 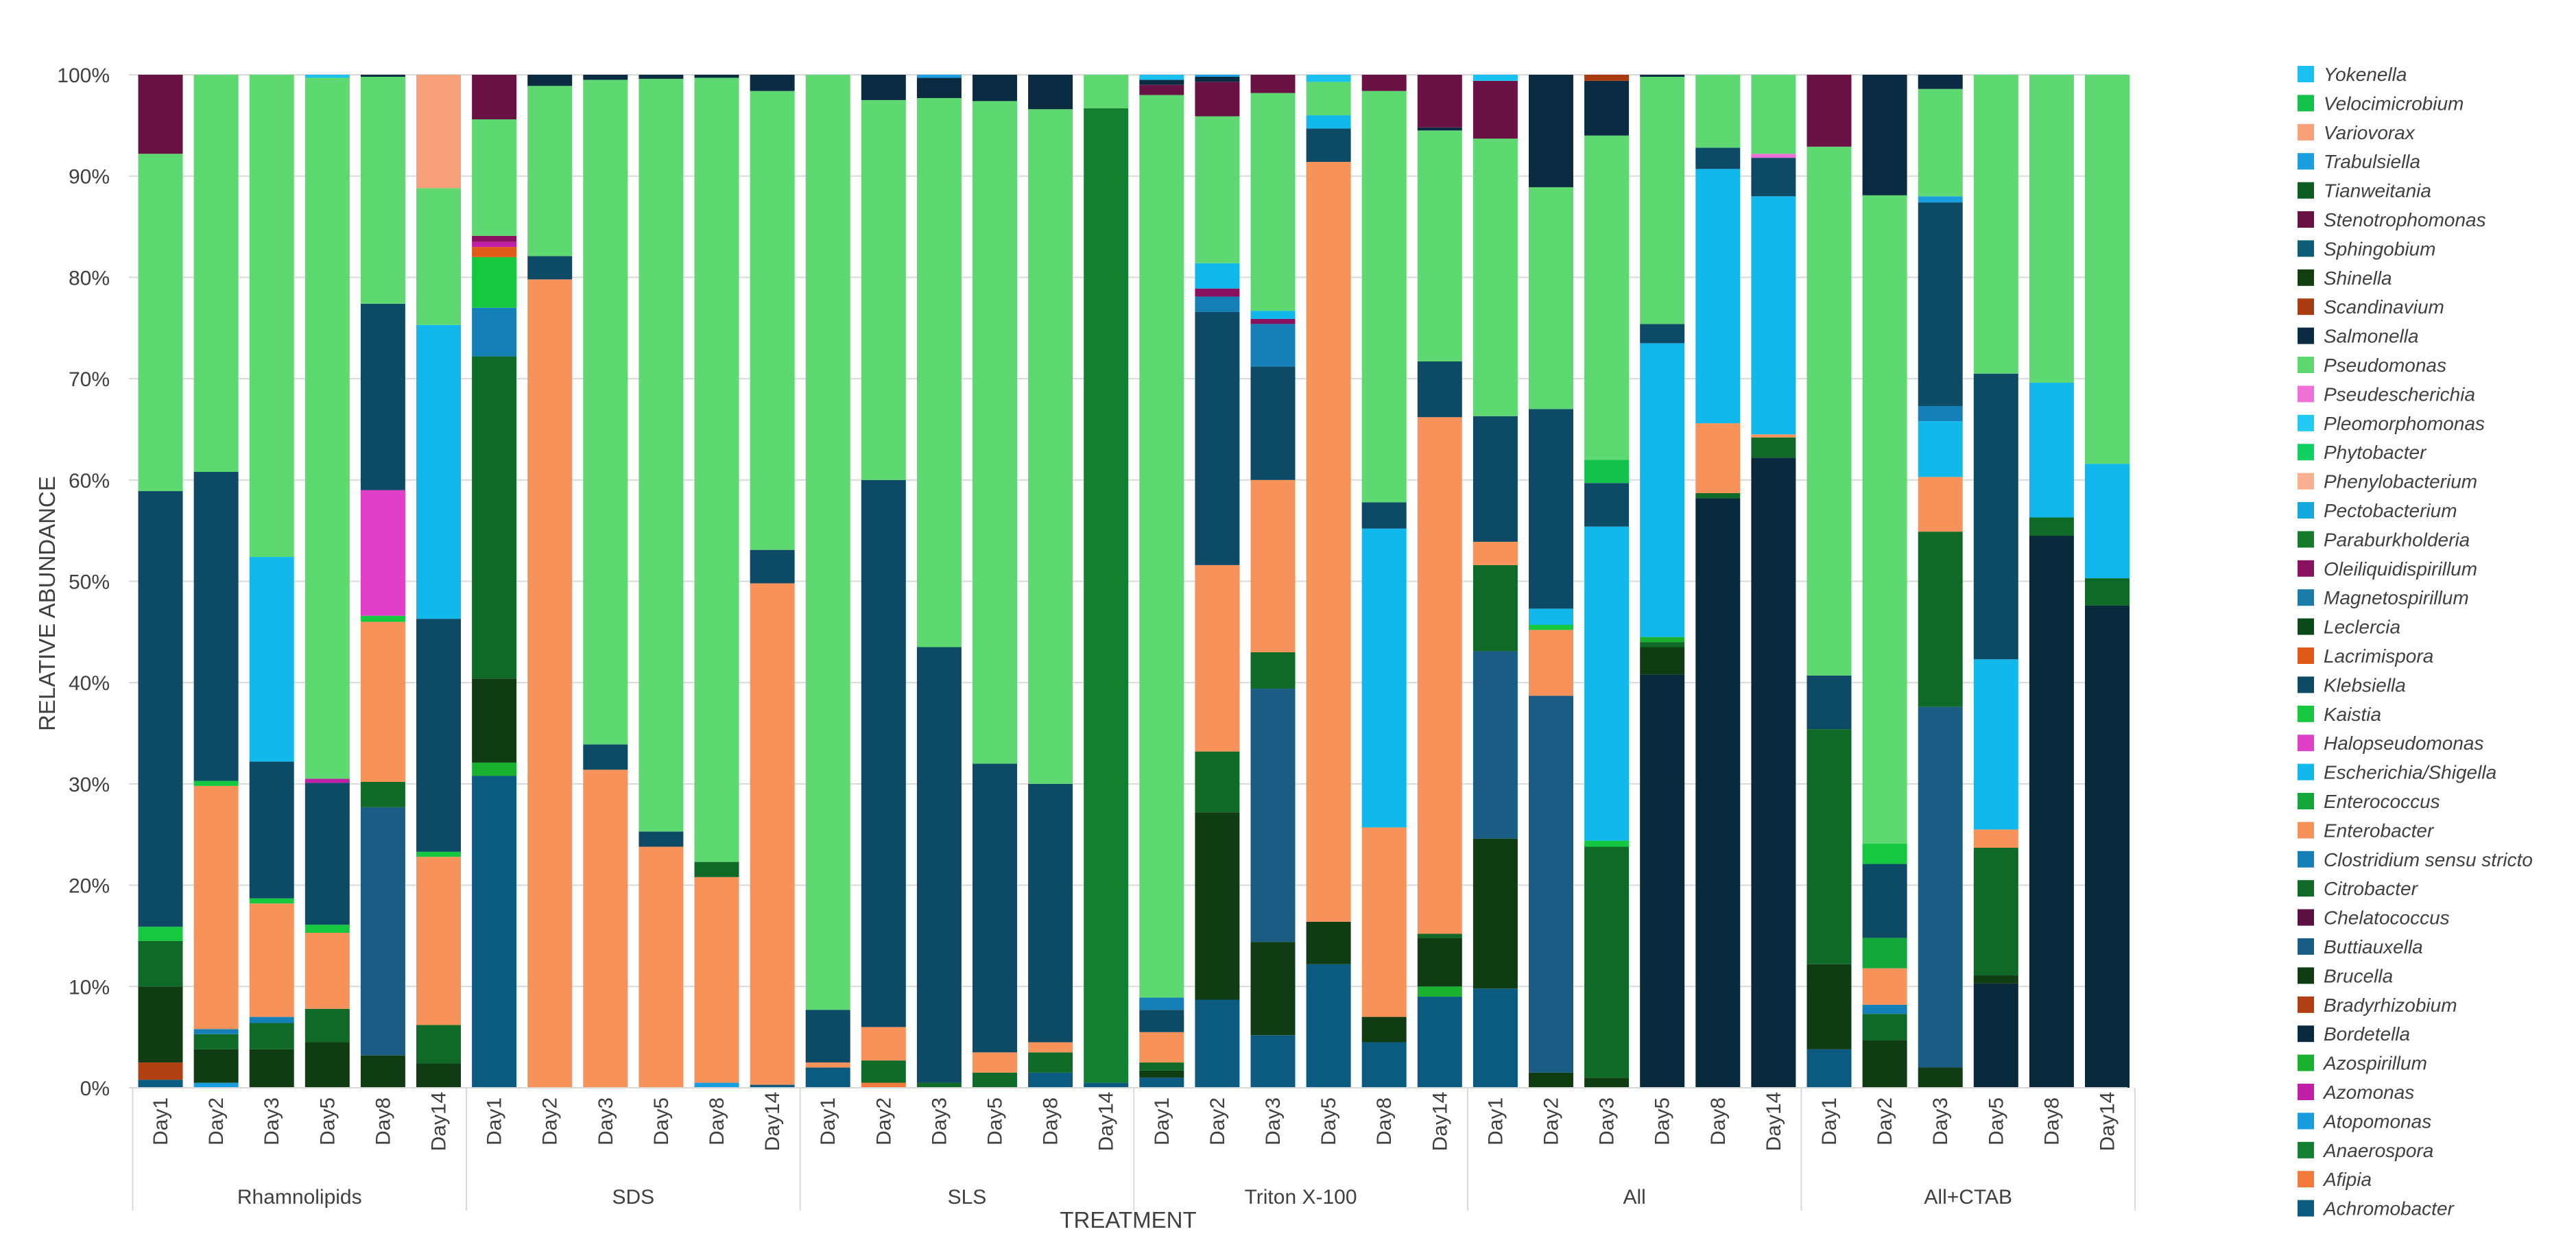 What do you see at coordinates (2362, 1063) in the screenshot?
I see `legend-item: Azospirillum` at bounding box center [2362, 1063].